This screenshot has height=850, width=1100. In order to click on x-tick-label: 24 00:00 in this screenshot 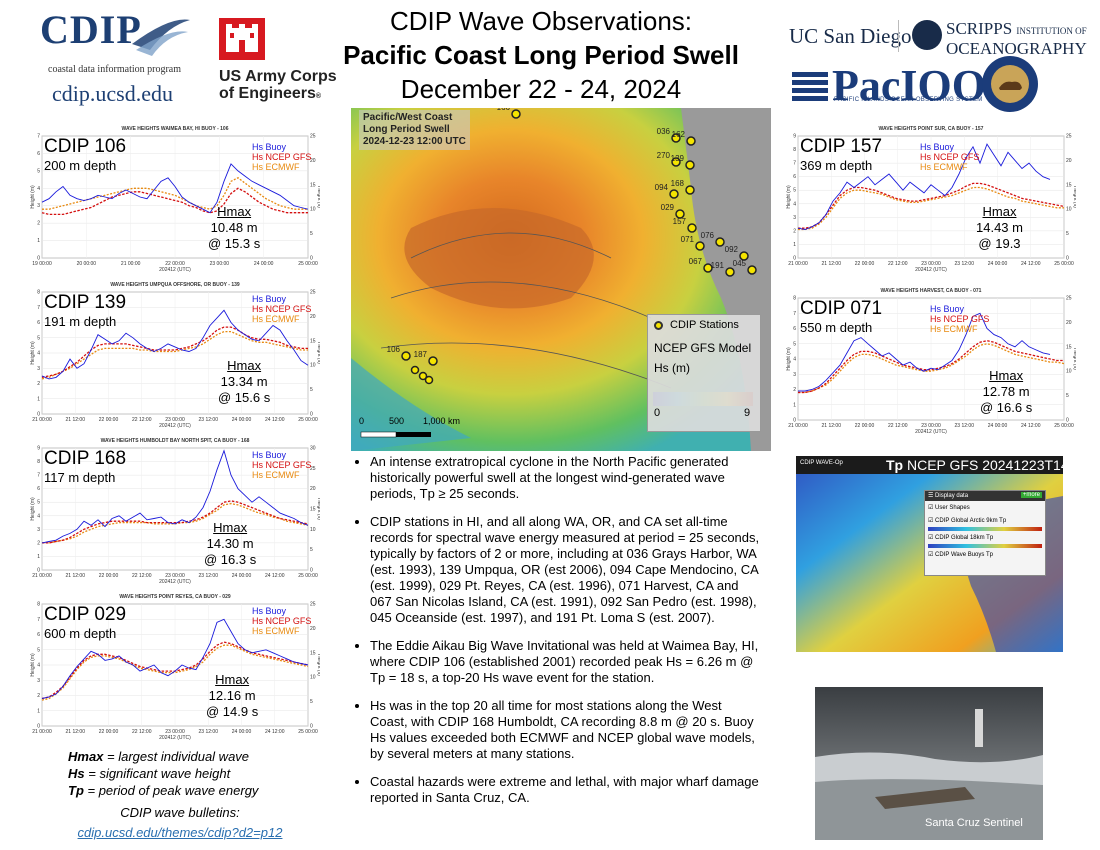, I will do `click(998, 426)`.